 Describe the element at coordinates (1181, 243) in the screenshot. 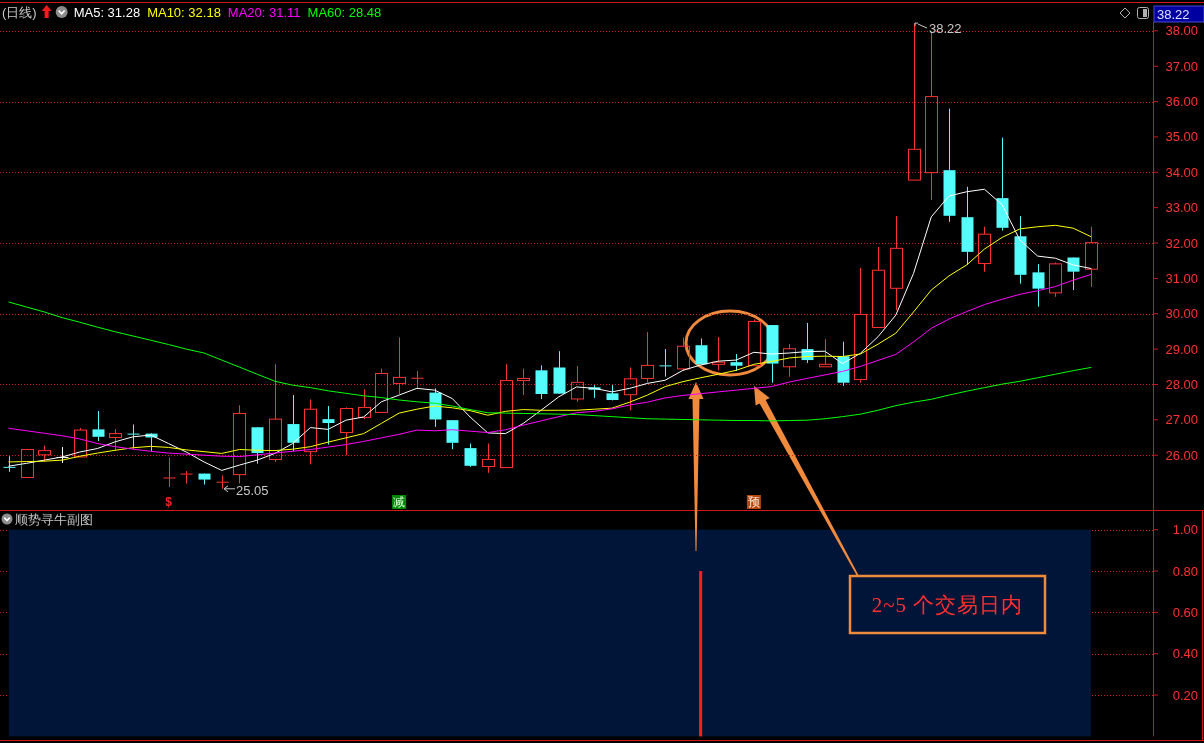

I see `y-tick-label: 32.00` at that location.